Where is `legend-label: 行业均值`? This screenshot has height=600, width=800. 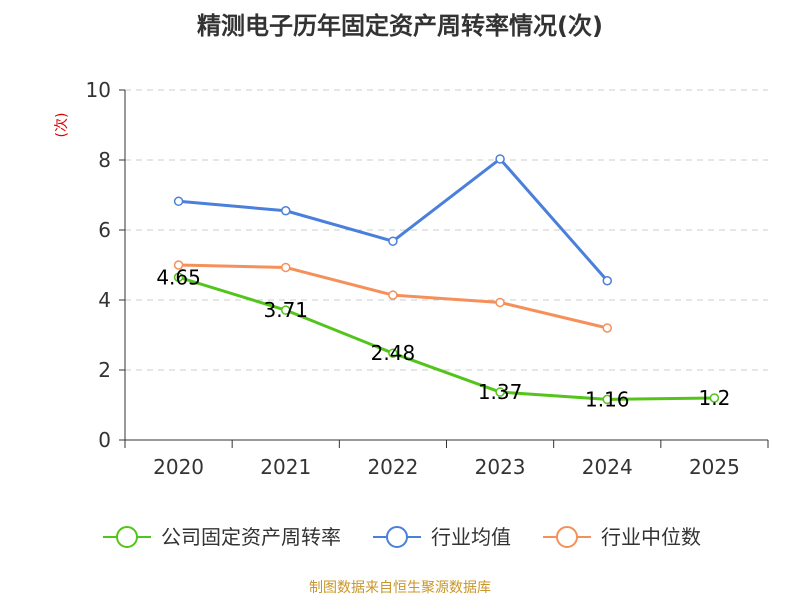
legend-label: 行业均值 is located at coordinates (471, 537).